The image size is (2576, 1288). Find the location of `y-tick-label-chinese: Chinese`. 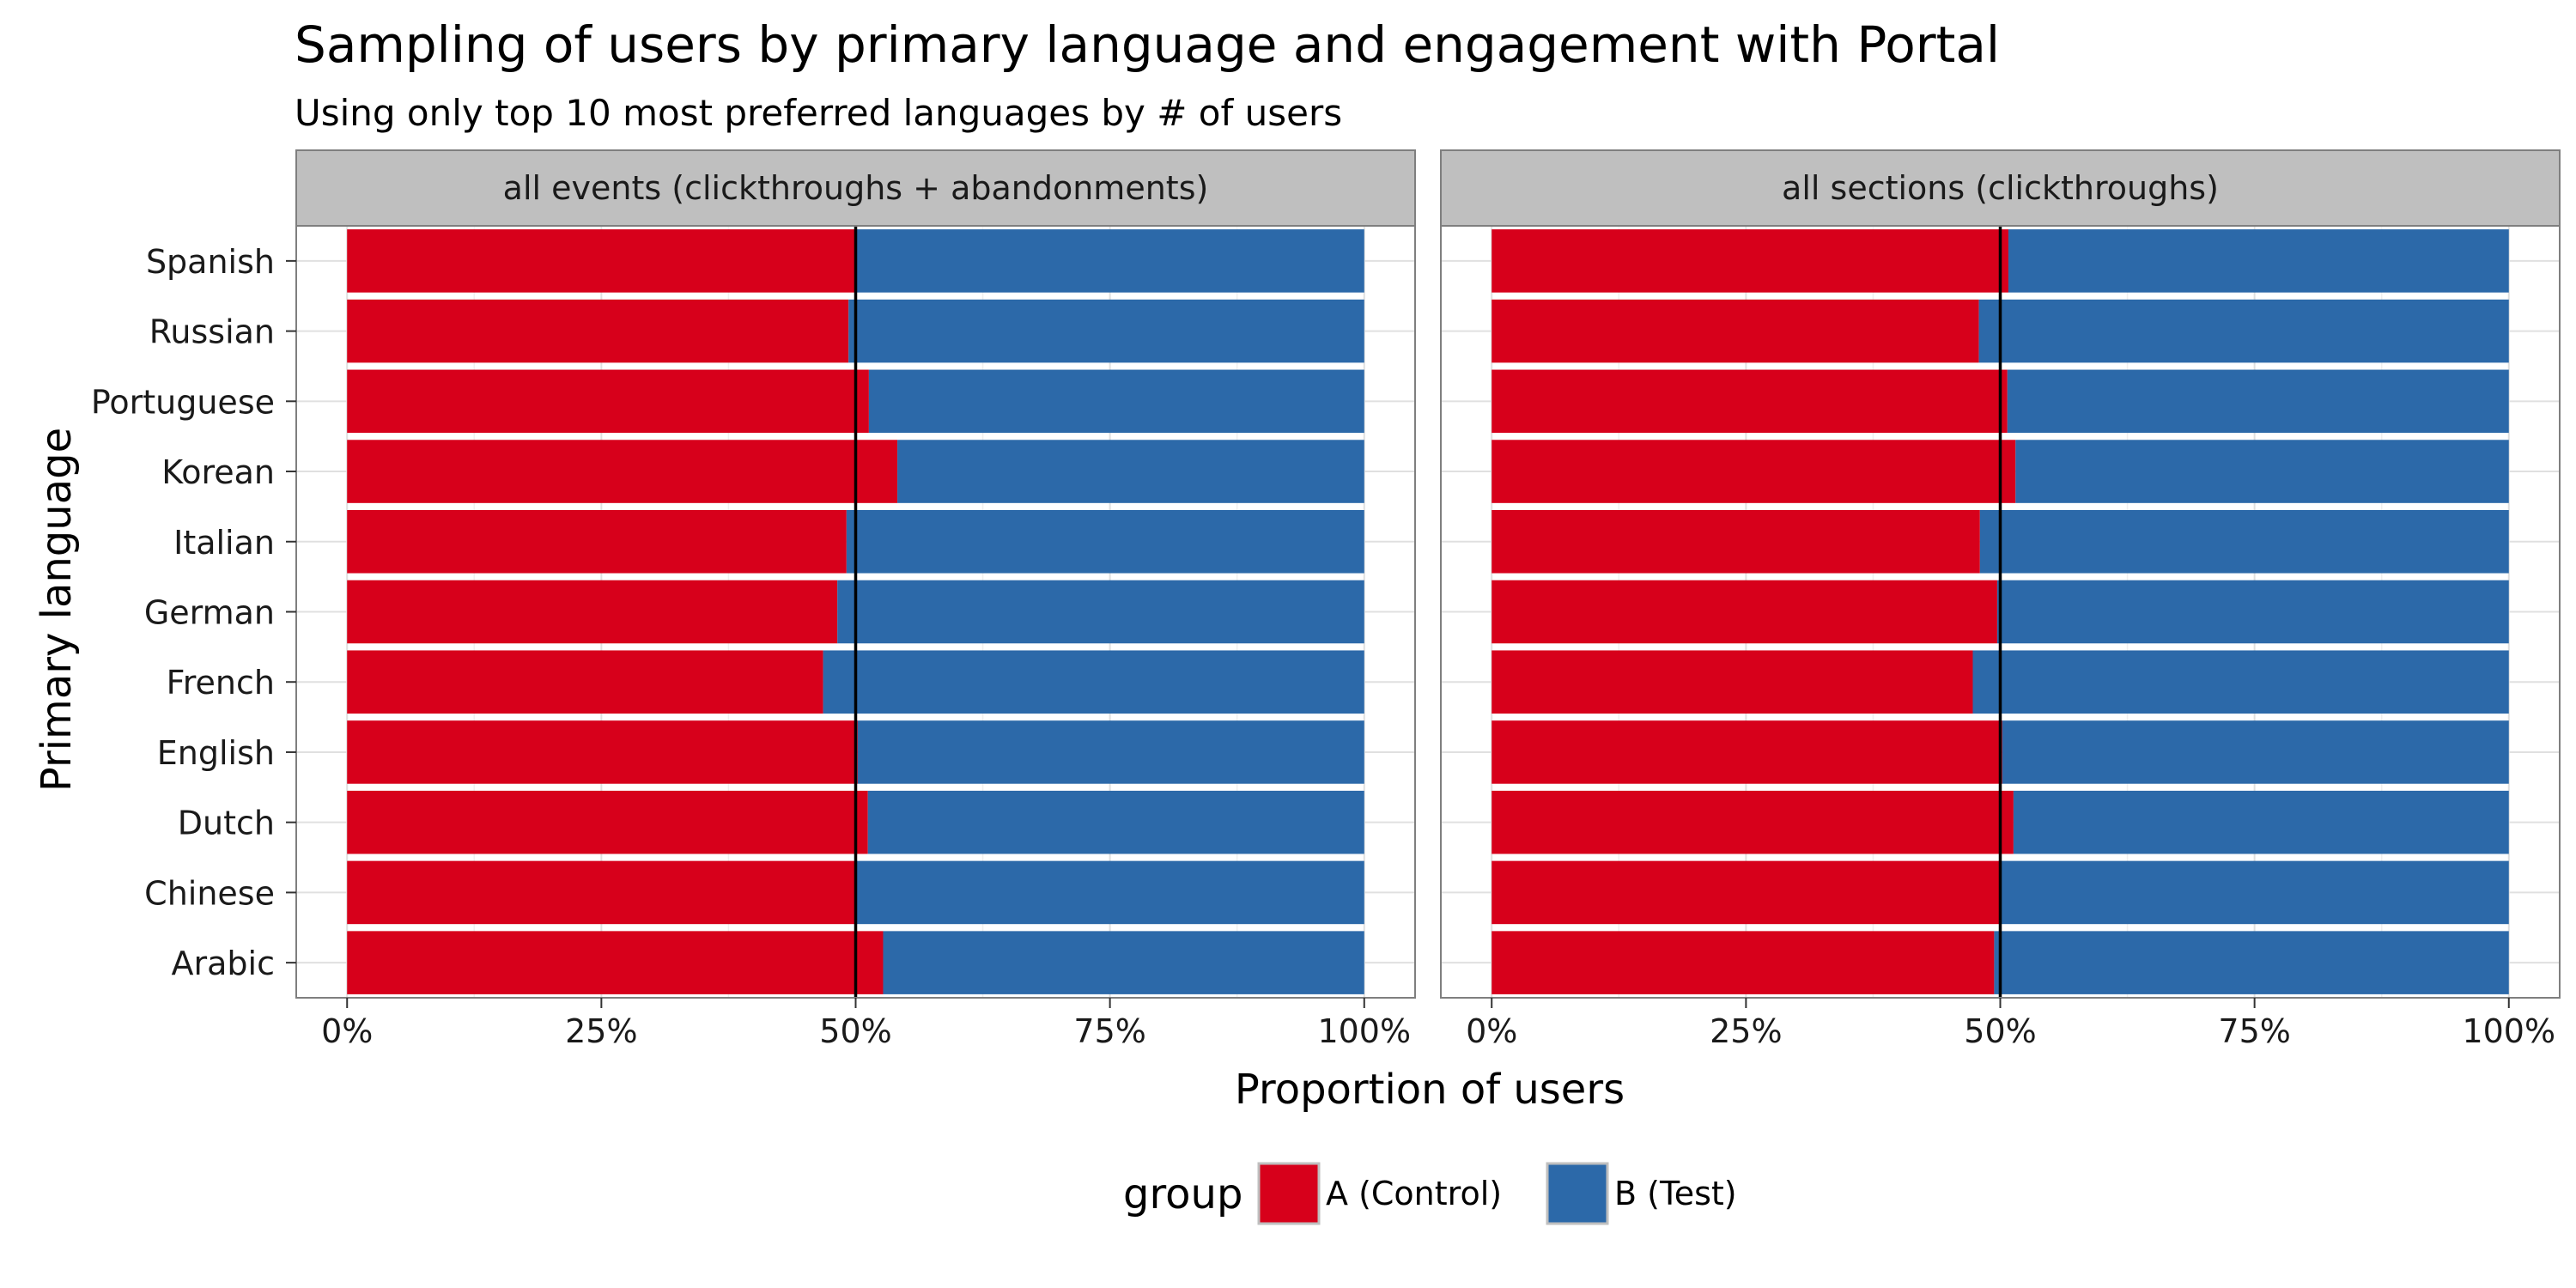

y-tick-label-chinese: Chinese is located at coordinates (209, 893).